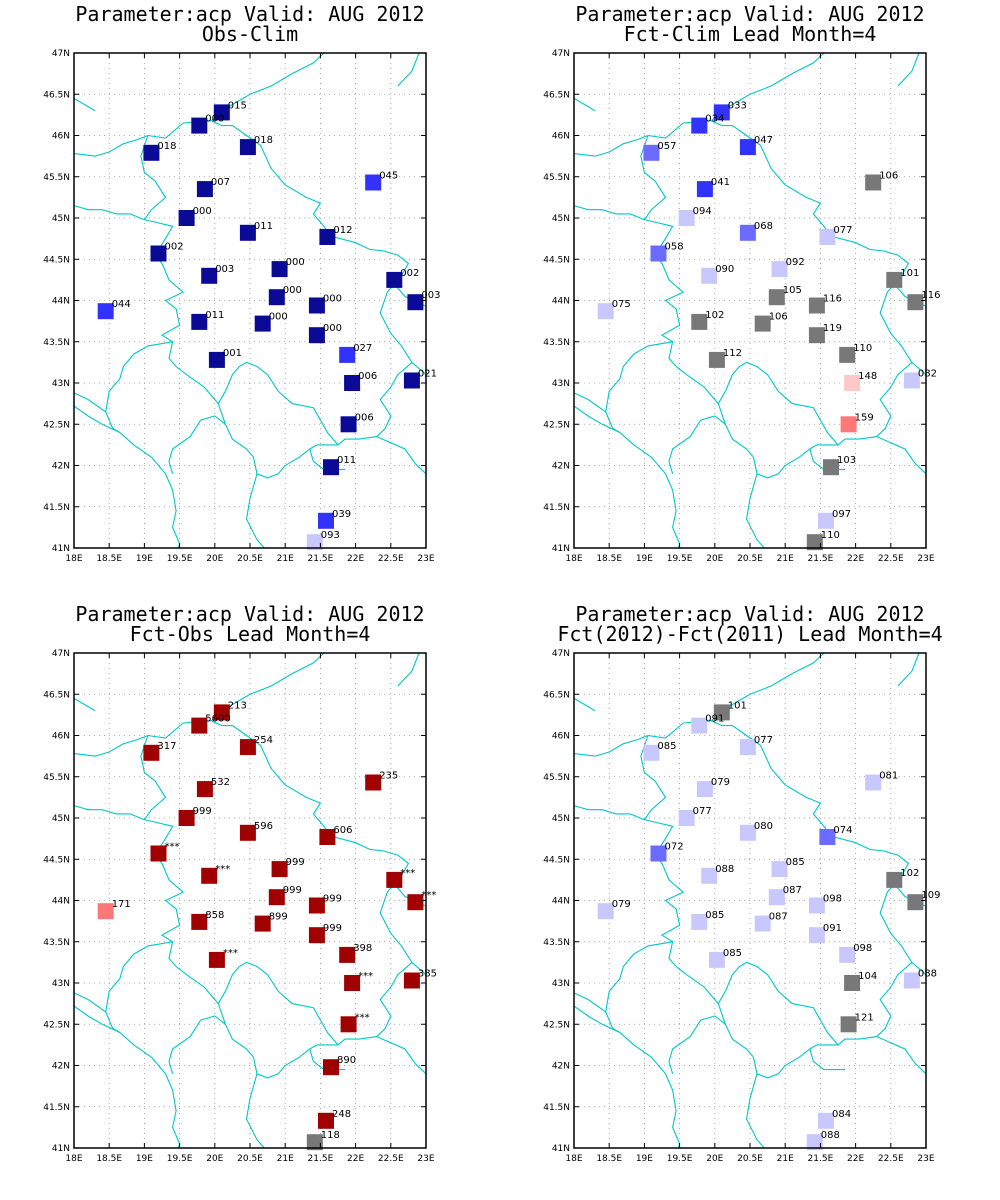  I want to click on y-tick-label: 41N, so click(61, 549).